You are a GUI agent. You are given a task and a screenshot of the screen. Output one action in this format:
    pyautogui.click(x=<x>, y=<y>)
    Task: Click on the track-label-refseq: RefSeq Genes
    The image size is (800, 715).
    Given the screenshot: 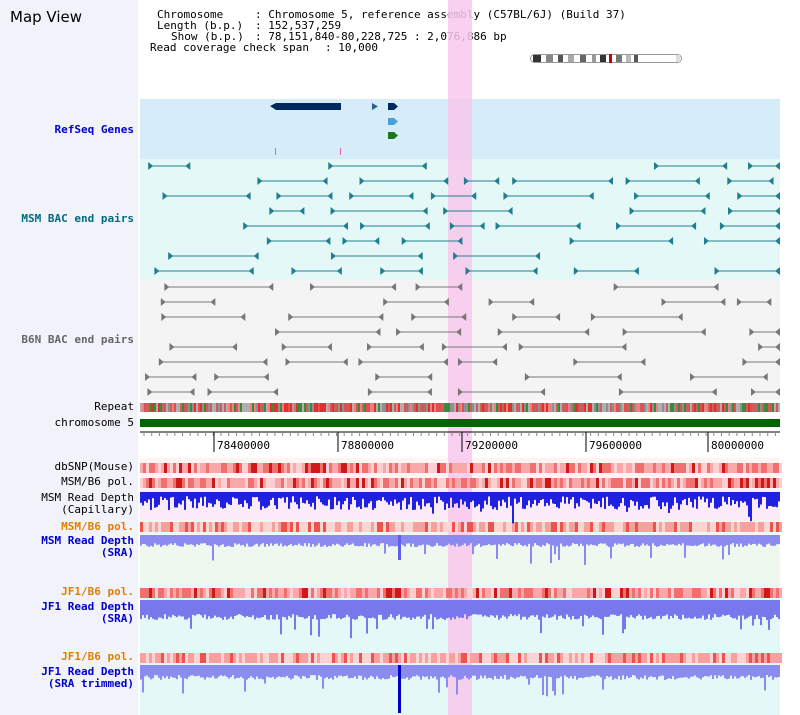 What is the action you would take?
    pyautogui.click(x=94, y=129)
    